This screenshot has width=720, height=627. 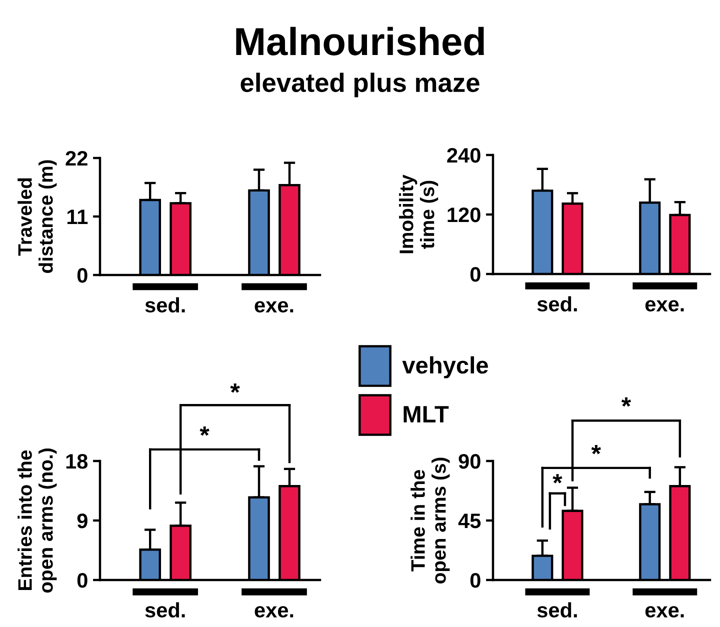 What do you see at coordinates (469, 461) in the screenshot?
I see `y-tick-label: 90` at bounding box center [469, 461].